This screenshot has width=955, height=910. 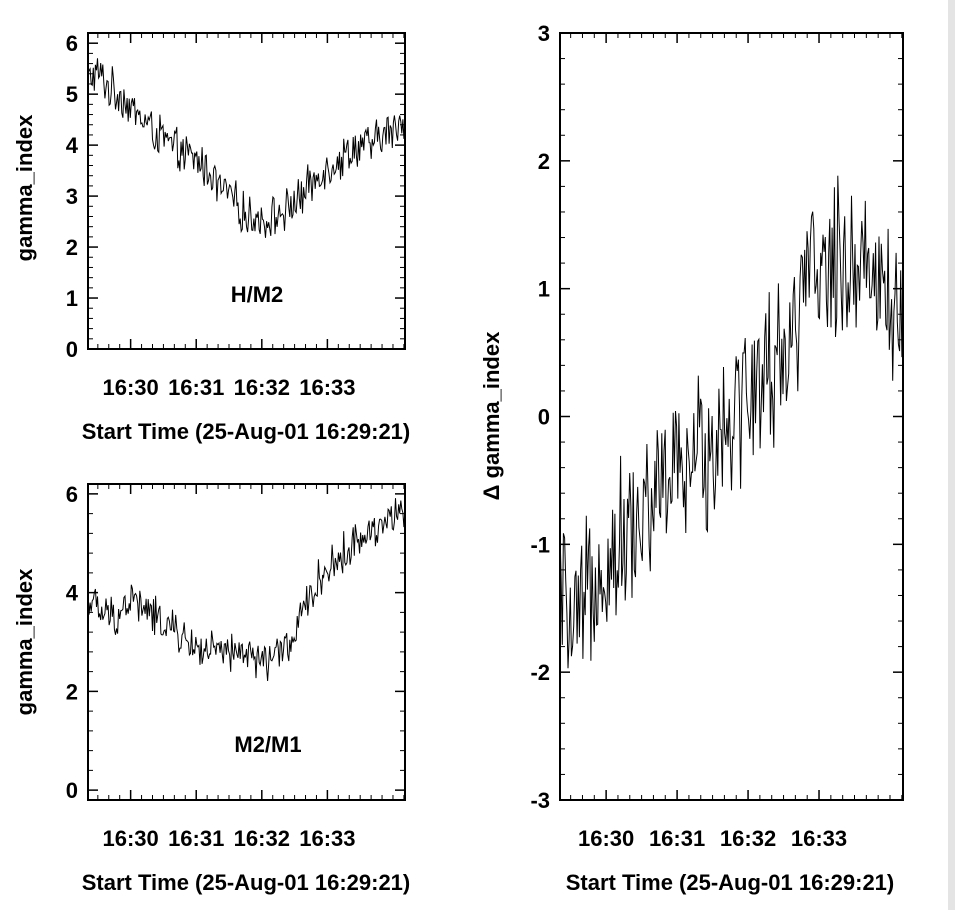 I want to click on y-tick-labels: 0 1 2 3 4 5 6, so click(x=72, y=196).